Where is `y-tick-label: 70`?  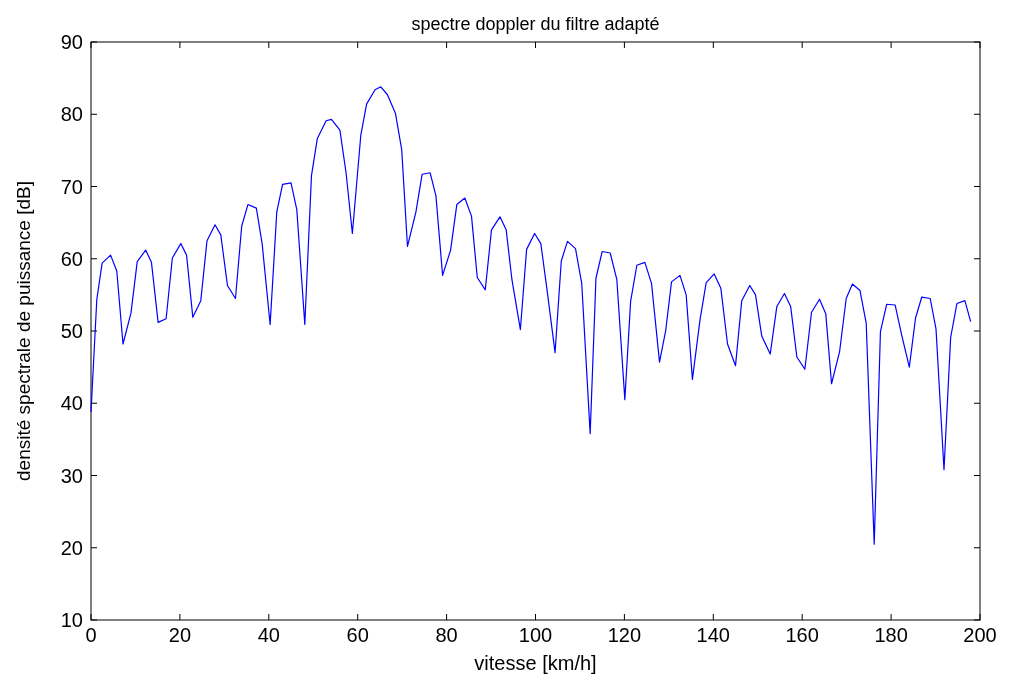 y-tick-label: 70 is located at coordinates (71, 186).